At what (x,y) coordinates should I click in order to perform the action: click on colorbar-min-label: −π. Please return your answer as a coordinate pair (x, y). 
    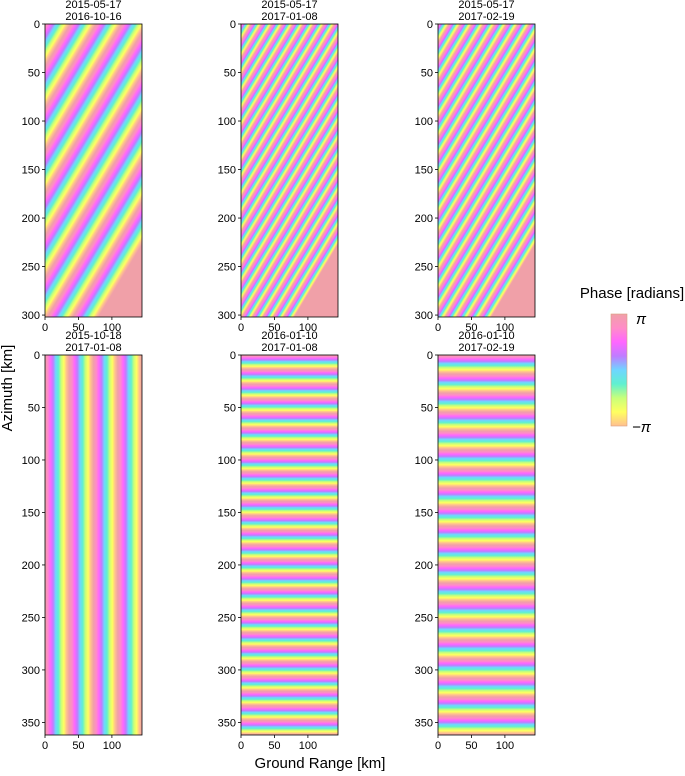
    Looking at the image, I should click on (642, 427).